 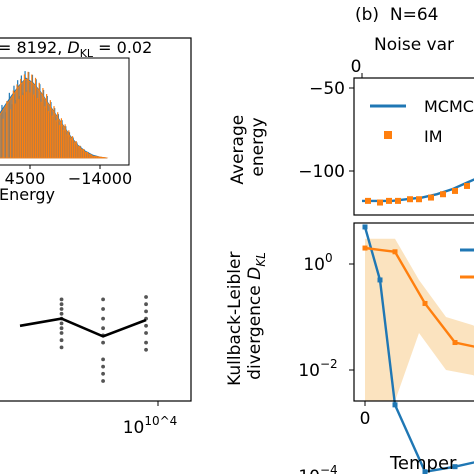 I want to click on energy-ytick-label-1: −50, so click(x=327, y=89).